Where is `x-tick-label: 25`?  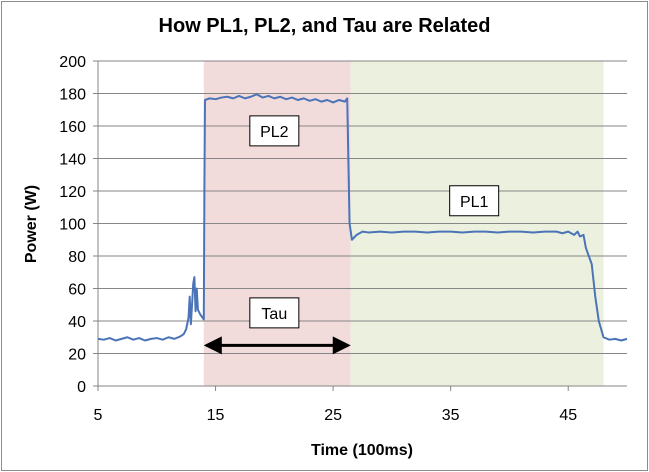 x-tick-label: 25 is located at coordinates (333, 415).